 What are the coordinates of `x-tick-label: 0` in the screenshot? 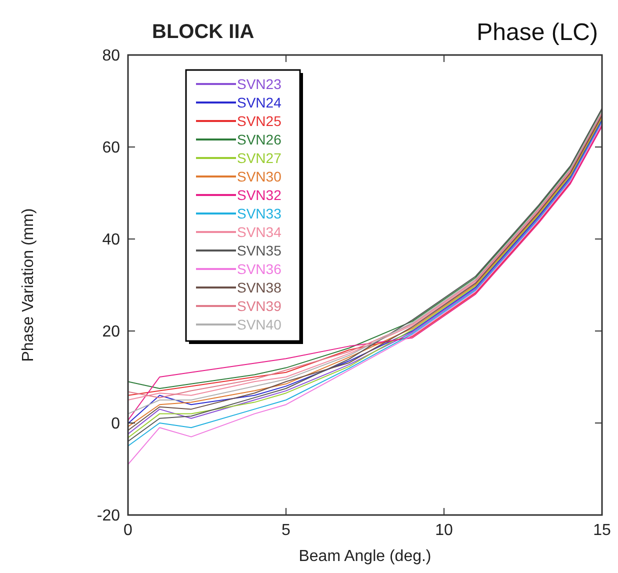 It's located at (128, 530).